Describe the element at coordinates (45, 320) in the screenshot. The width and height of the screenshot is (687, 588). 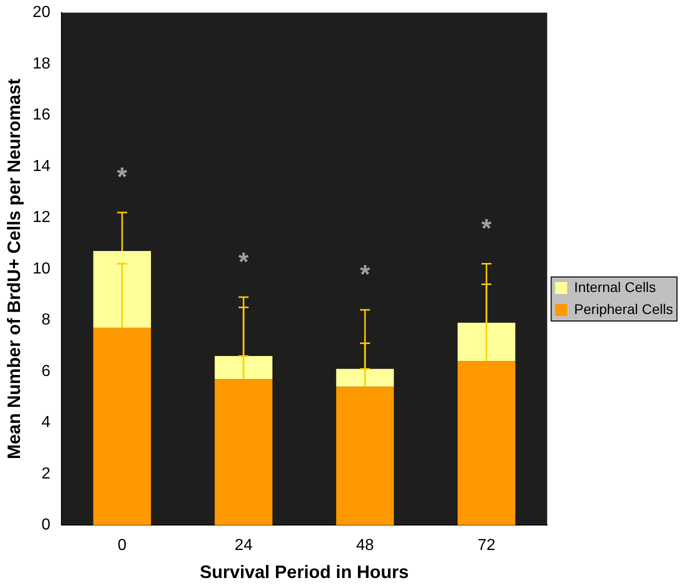
I see `y-tick-label: 8` at that location.